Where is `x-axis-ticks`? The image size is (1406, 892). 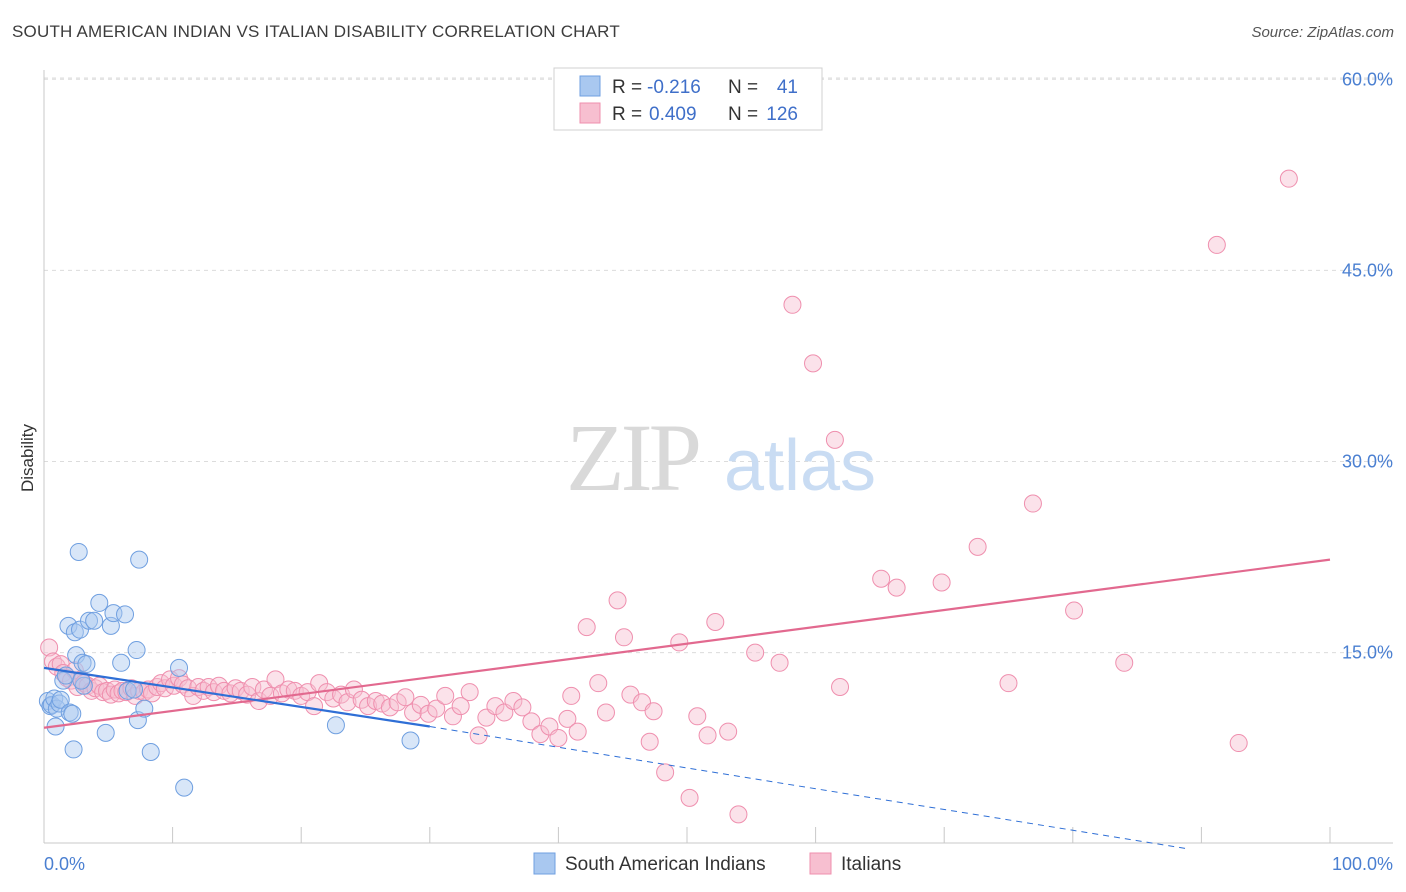
x-axis-ticks is located at coordinates (687, 835).